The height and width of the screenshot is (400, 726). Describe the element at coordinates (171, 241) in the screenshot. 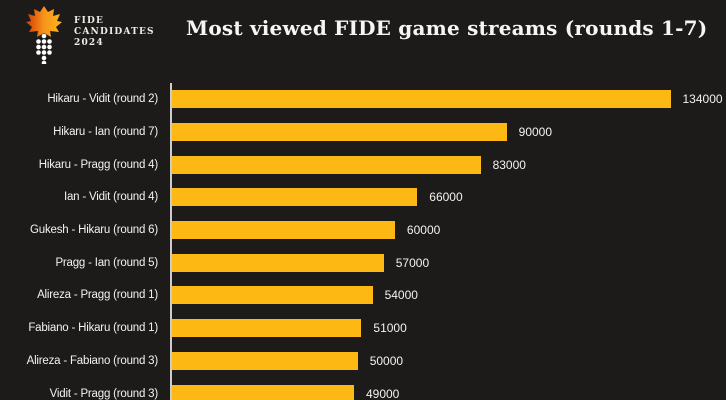

I see `y-axis-line` at that location.